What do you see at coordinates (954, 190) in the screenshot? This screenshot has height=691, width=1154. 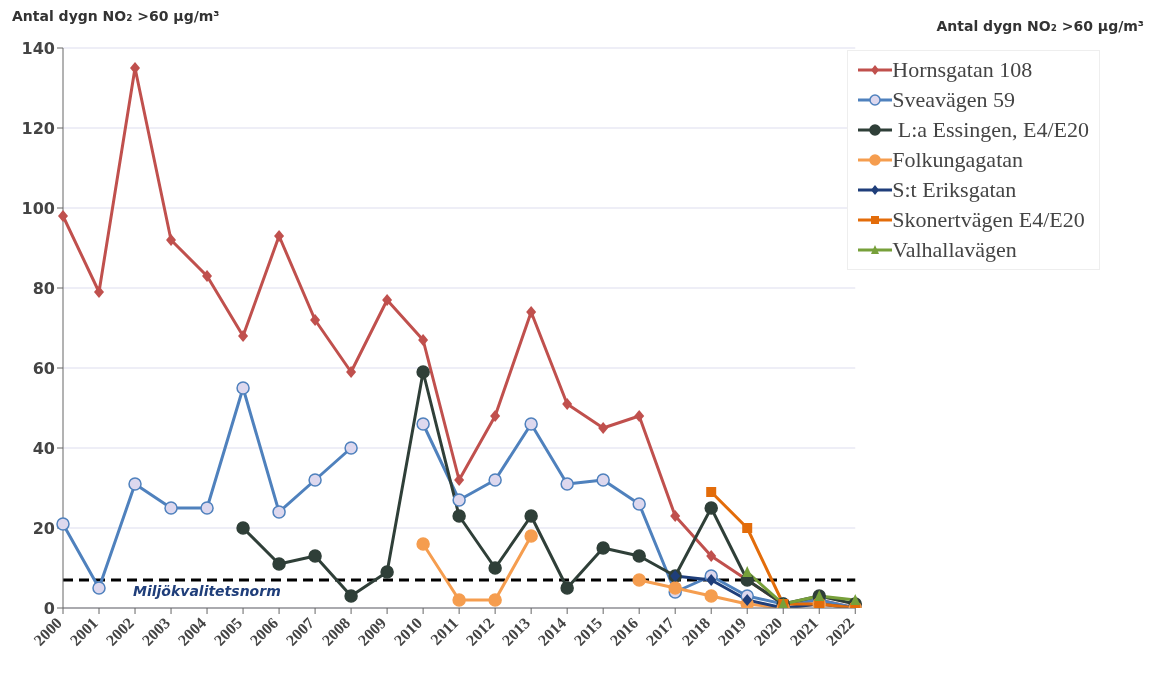 I see `legend-label: S:t Eriksgatan` at bounding box center [954, 190].